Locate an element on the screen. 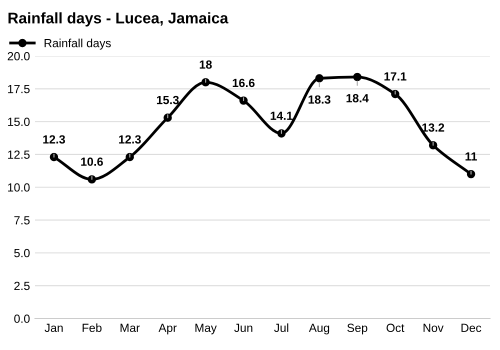  legend-label: Rainfall days is located at coordinates (77, 44).